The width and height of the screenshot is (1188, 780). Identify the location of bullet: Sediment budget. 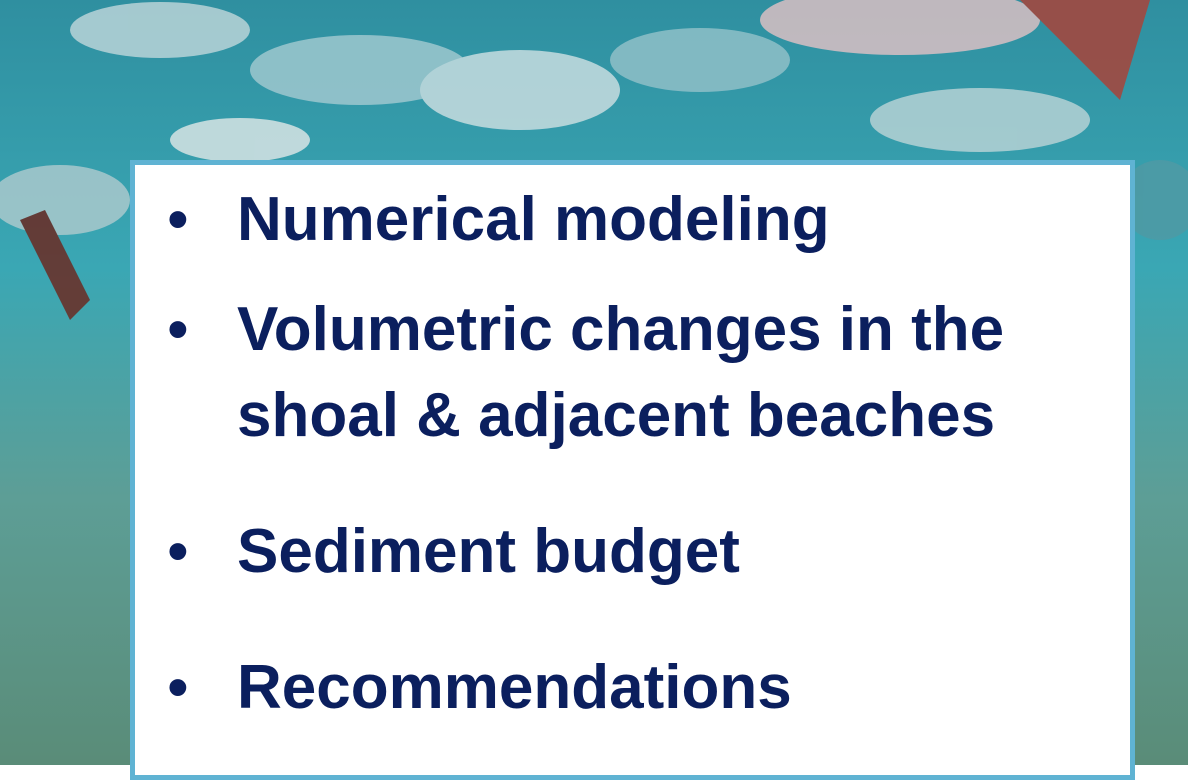
(638, 552).